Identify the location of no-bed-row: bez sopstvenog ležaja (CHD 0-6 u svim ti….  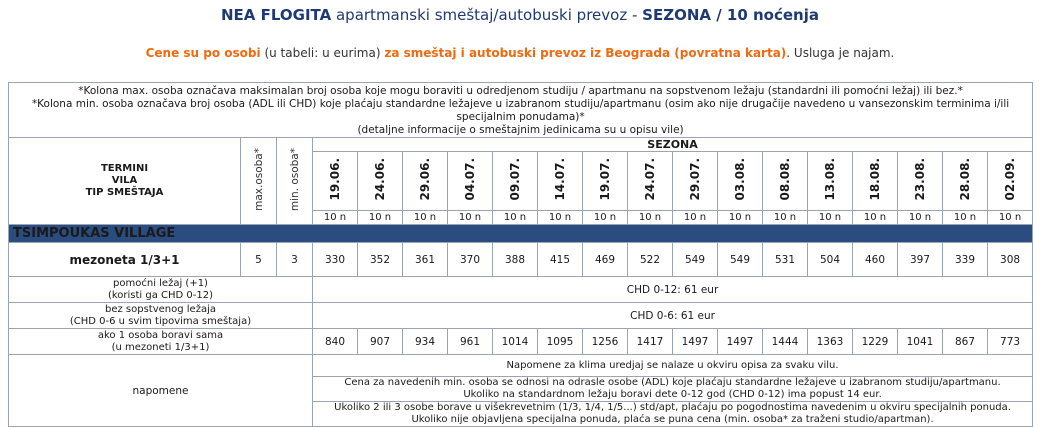
(521, 315).